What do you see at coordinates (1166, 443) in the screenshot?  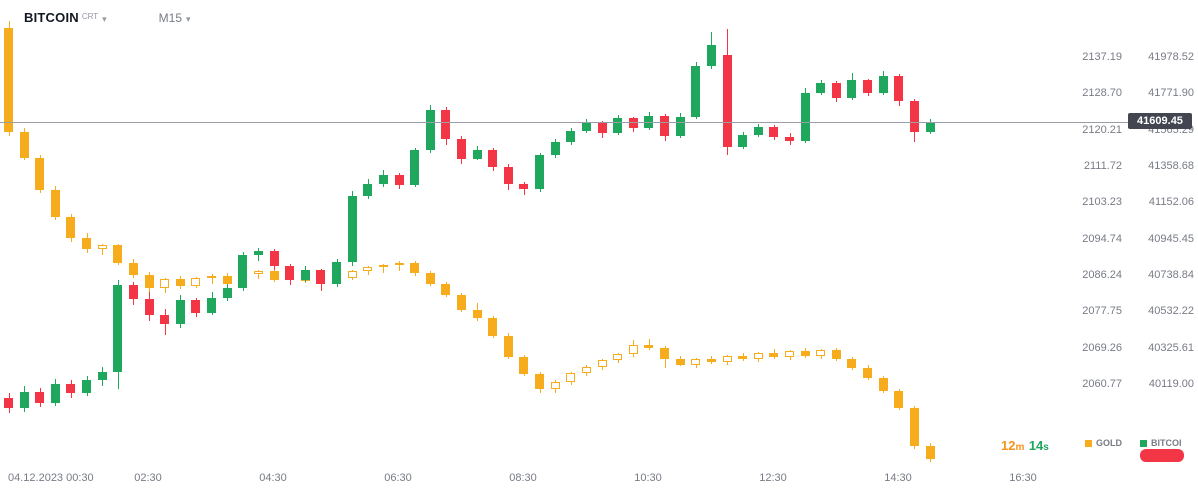 I see `legend-bitcoin-label: BITCOI` at bounding box center [1166, 443].